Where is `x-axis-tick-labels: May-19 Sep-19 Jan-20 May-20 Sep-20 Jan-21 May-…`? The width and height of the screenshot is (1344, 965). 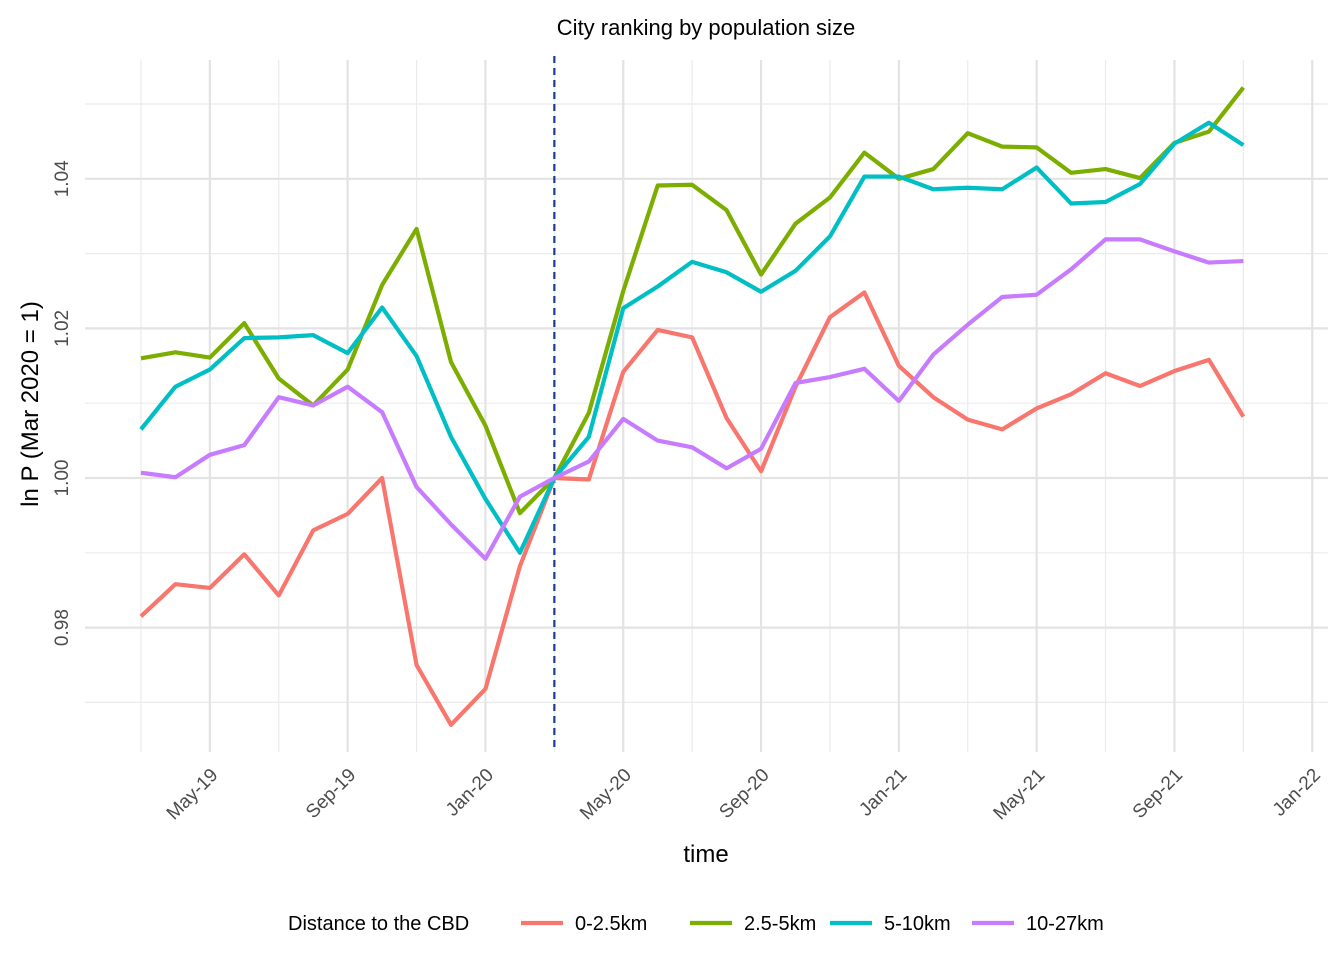 x-axis-tick-labels: May-19 Sep-19 Jan-20 May-20 Sep-20 Jan-21 May-… is located at coordinates (744, 795).